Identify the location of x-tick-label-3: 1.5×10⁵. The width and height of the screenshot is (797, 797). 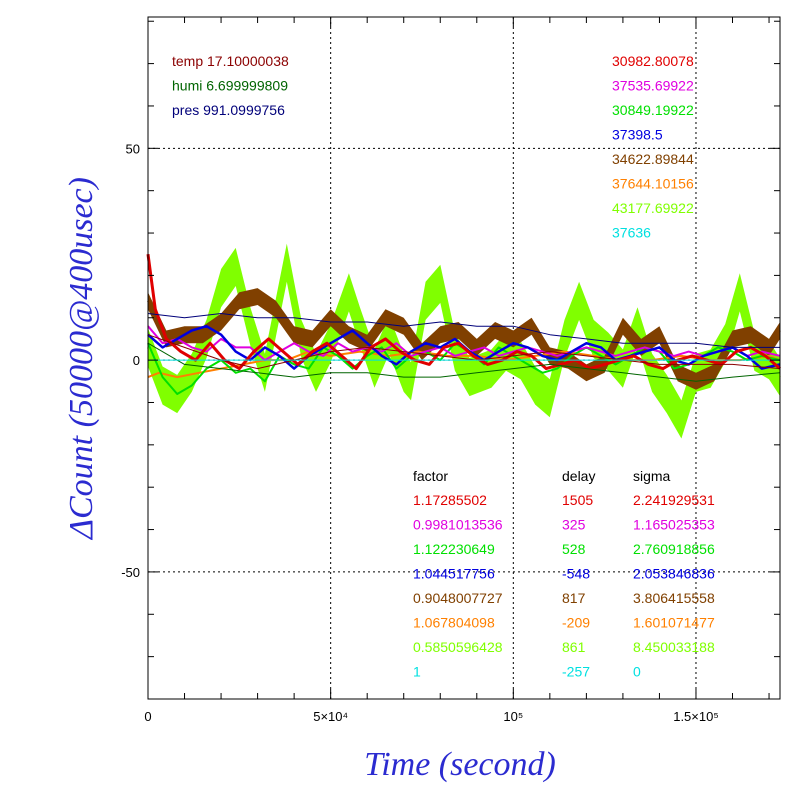
(696, 716).